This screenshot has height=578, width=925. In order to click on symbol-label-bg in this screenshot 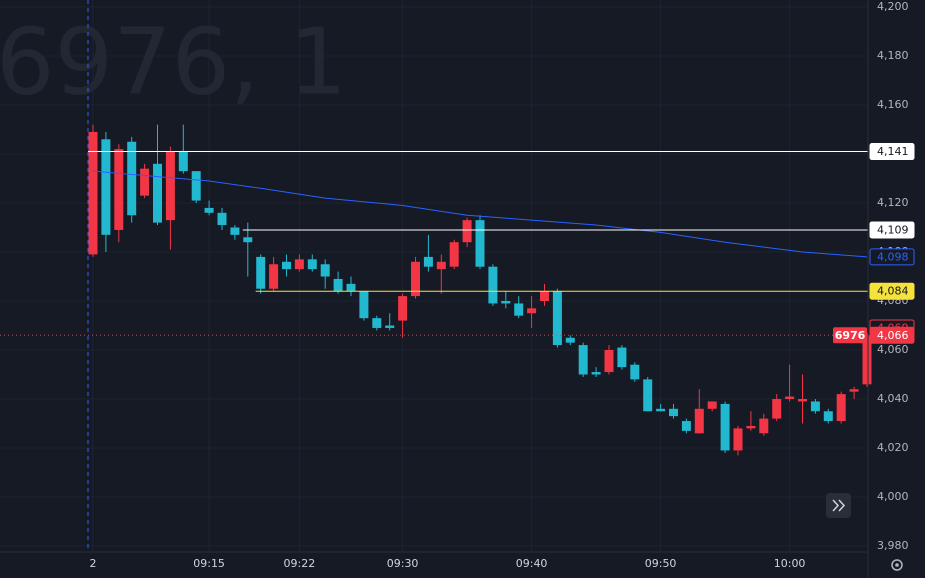, I will do `click(850, 335)`.